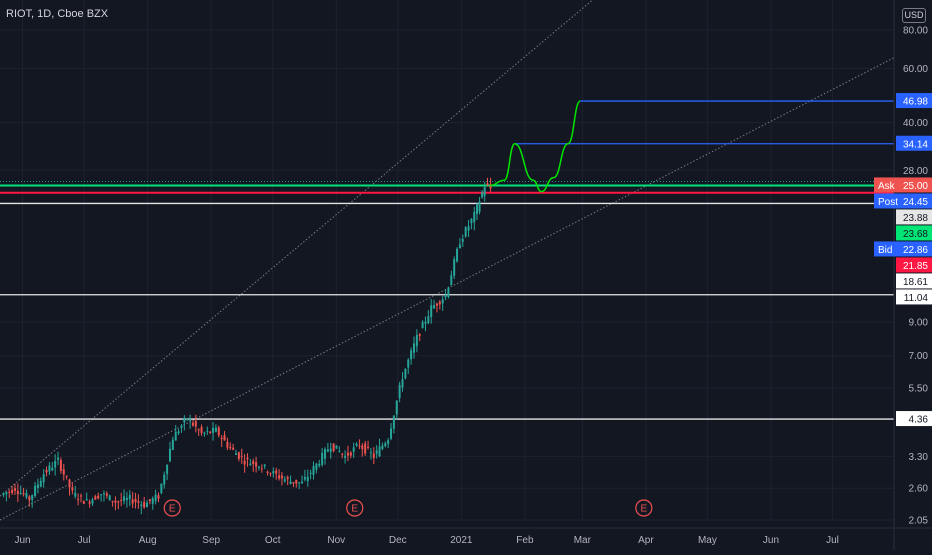 Image resolution: width=932 pixels, height=555 pixels. Describe the element at coordinates (915, 69) in the screenshot. I see `y-tick-label: 60.00` at that location.